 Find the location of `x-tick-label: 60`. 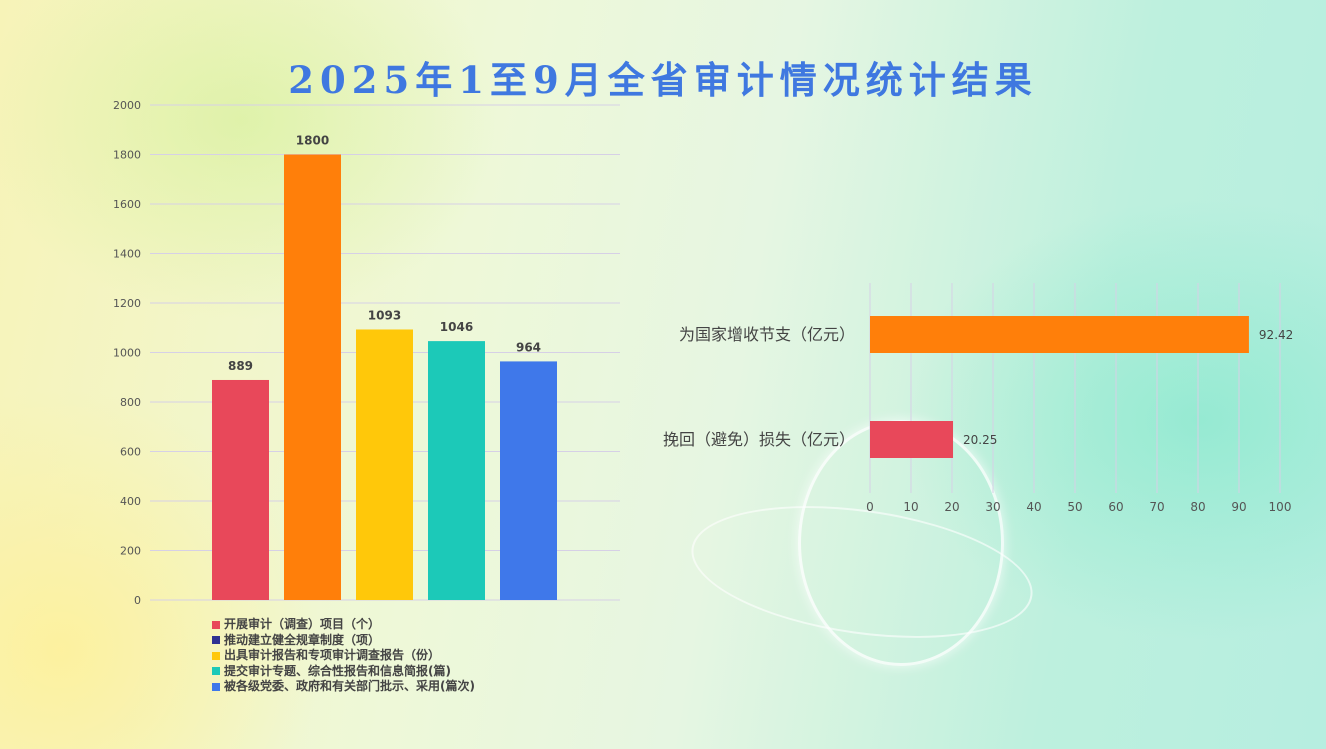

x-tick-label: 60 is located at coordinates (1115, 507).